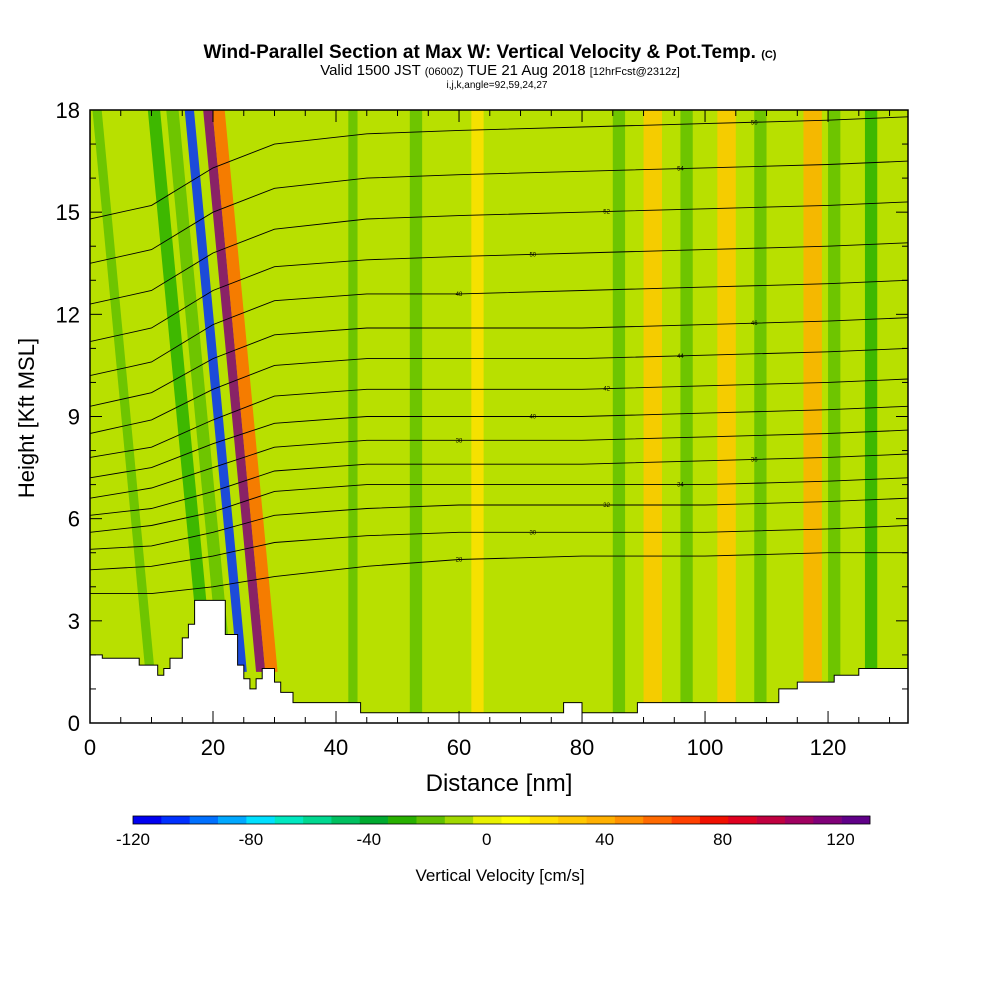 The height and width of the screenshot is (1005, 1000). I want to click on x-tick-label: 100, so click(705, 747).